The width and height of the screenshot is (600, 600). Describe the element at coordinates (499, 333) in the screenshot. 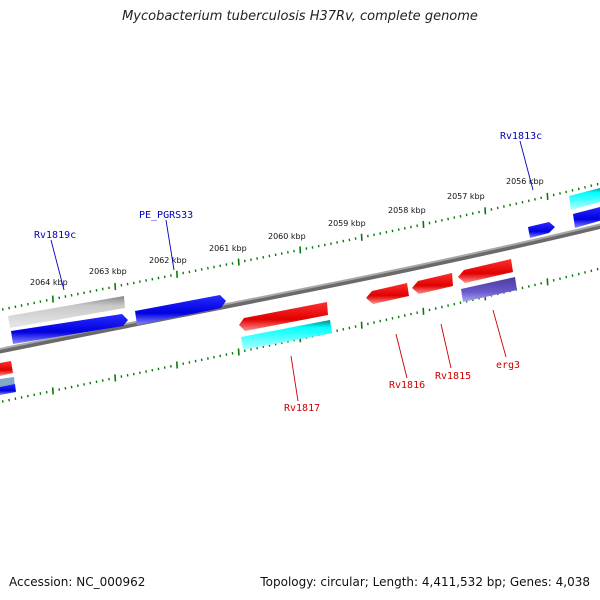

I see `leader-erg3` at that location.